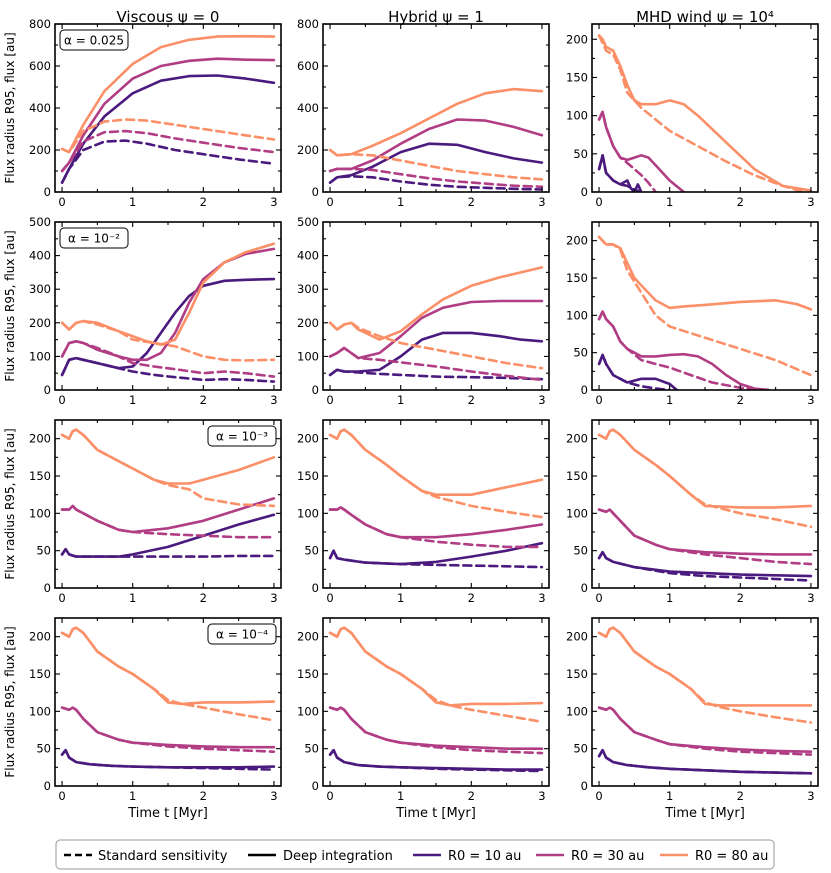 The width and height of the screenshot is (831, 873). Describe the element at coordinates (423, 311) in the screenshot. I see `panel-r1-c1: 0 1 2 3 0 100 200 300 400 500` at that location.